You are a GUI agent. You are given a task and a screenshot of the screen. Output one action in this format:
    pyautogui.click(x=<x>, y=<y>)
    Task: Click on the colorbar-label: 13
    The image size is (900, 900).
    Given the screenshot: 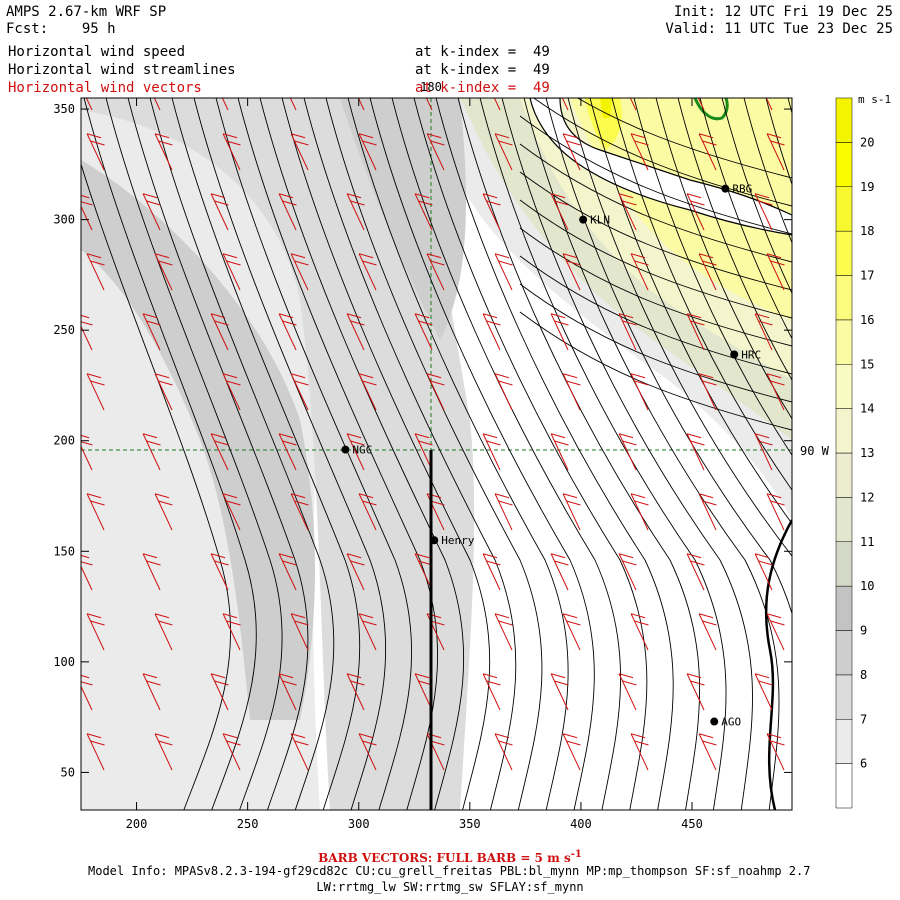 What is the action you would take?
    pyautogui.click(x=867, y=453)
    